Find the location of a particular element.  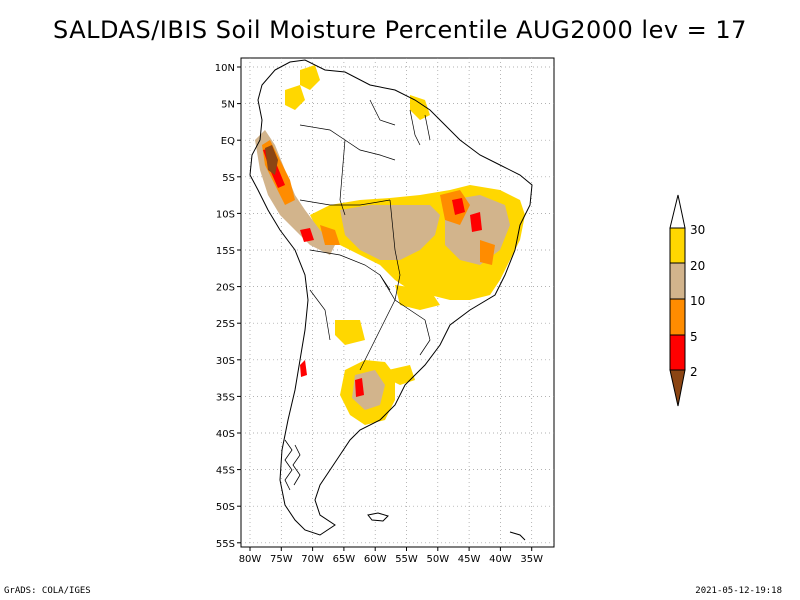

shade-area-north is located at coordinates (295, 97).